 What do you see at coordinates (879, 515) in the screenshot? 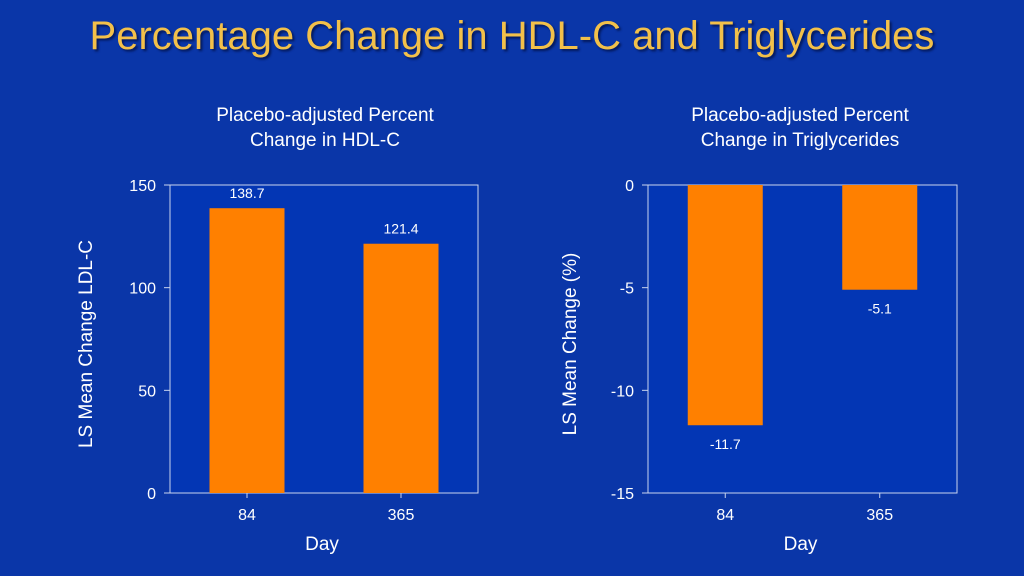
I see `tg-x-tick-label: 365` at bounding box center [879, 515].